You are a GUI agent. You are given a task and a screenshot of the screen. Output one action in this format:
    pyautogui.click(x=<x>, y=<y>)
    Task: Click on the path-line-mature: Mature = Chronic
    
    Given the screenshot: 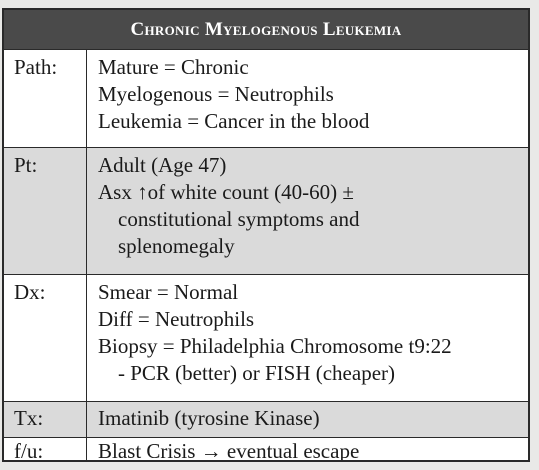 What is the action you would take?
    pyautogui.click(x=173, y=67)
    